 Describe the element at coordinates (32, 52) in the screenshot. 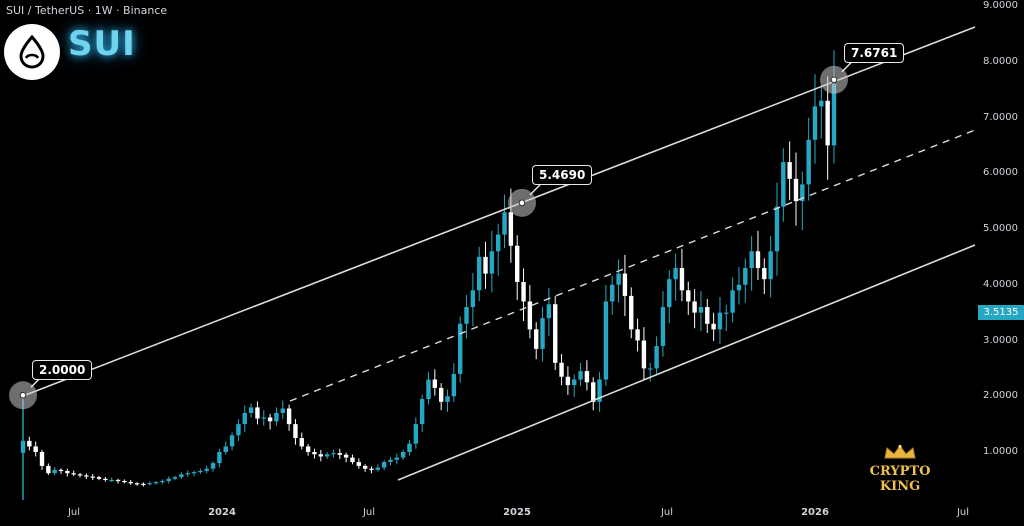

I see `sui-logo` at that location.